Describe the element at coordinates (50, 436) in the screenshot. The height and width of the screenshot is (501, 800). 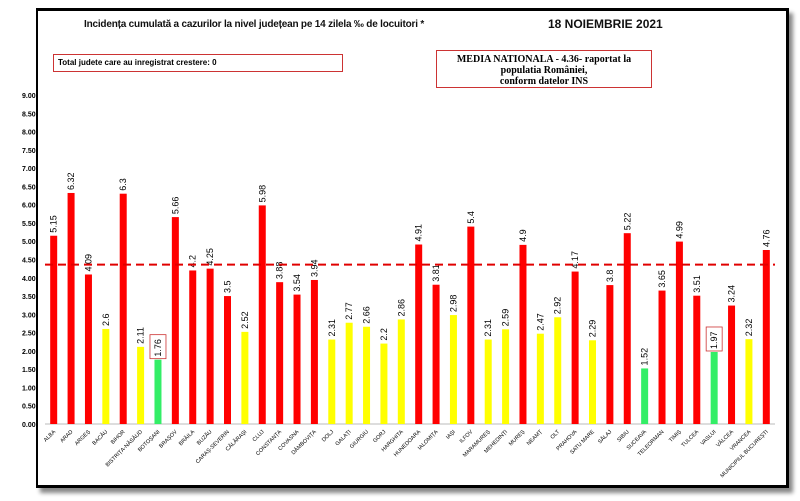
I see `x-tick-label: ALBA` at that location.